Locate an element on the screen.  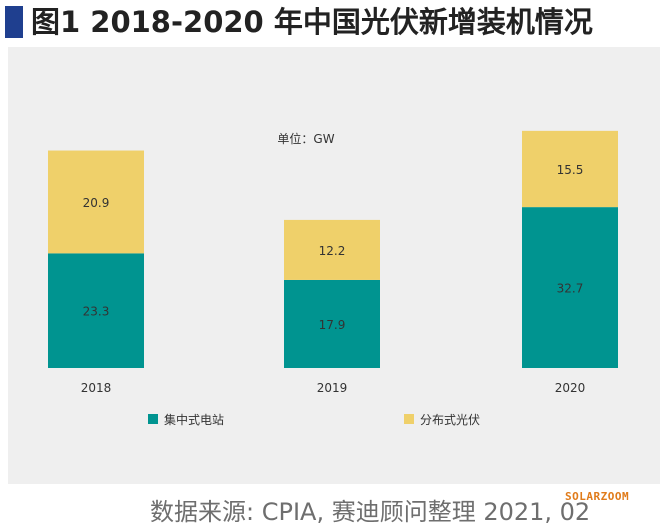
data-label-2019-series-0: 17.9 is located at coordinates (332, 325).